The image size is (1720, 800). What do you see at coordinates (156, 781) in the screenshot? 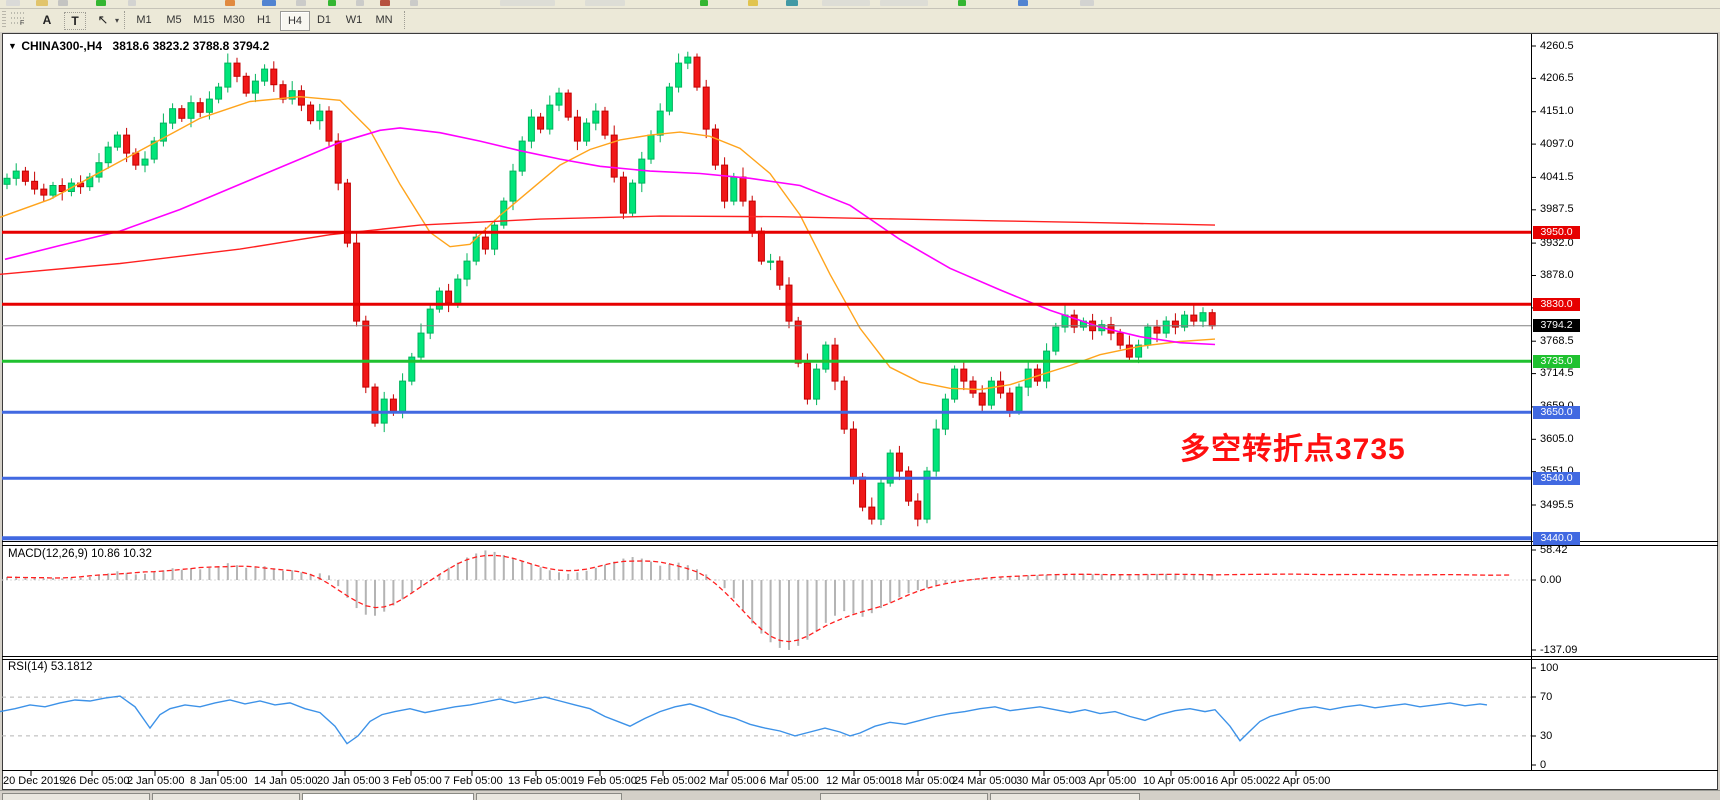
I see `time-axis-label: 2 Jan 05:00` at bounding box center [156, 781].